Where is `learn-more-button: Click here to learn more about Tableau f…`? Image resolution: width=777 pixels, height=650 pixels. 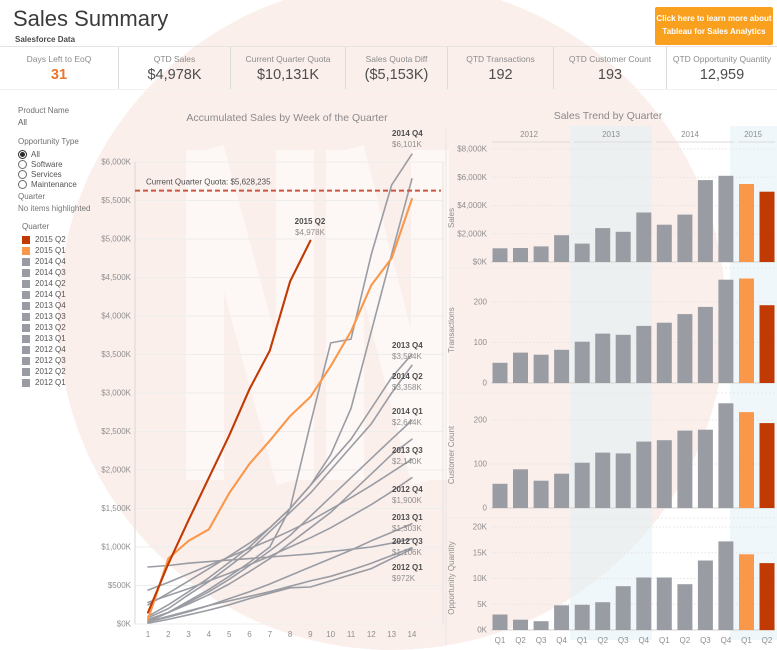 learn-more-button: Click here to learn more about Tableau f… is located at coordinates (714, 26).